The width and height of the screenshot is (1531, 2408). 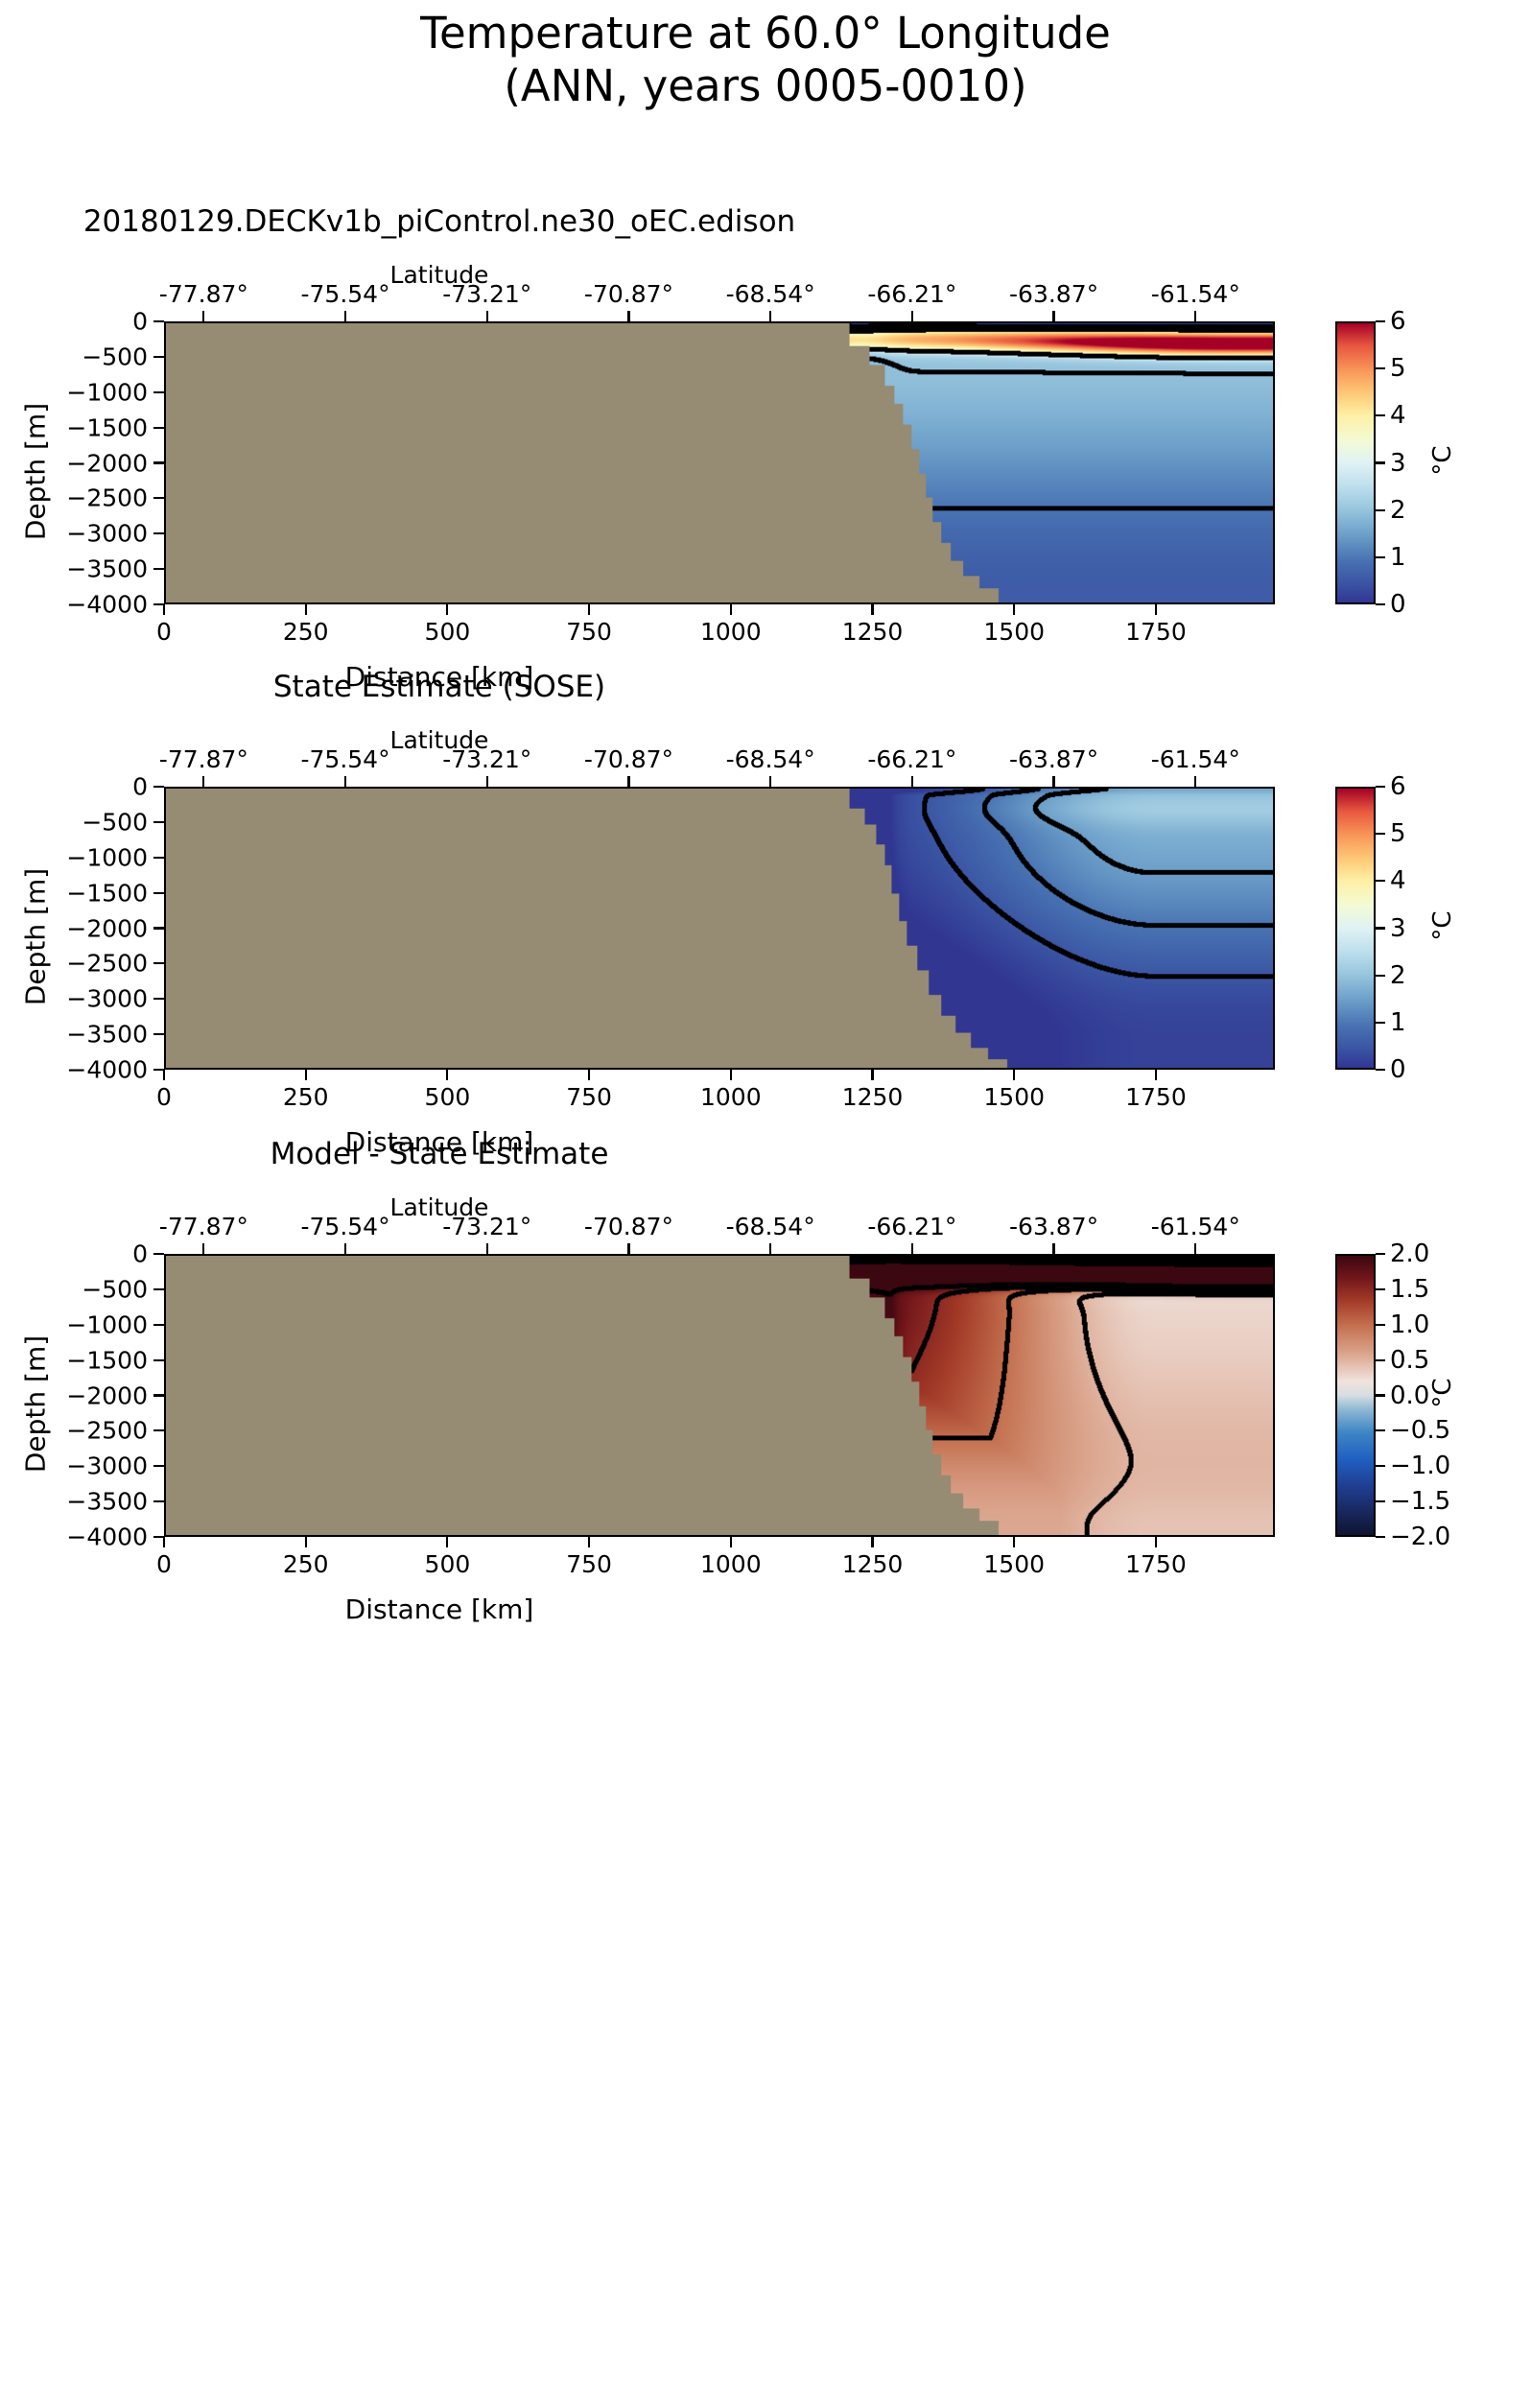 What do you see at coordinates (345, 294) in the screenshot?
I see `latitude-tick-label: -75.54°` at bounding box center [345, 294].